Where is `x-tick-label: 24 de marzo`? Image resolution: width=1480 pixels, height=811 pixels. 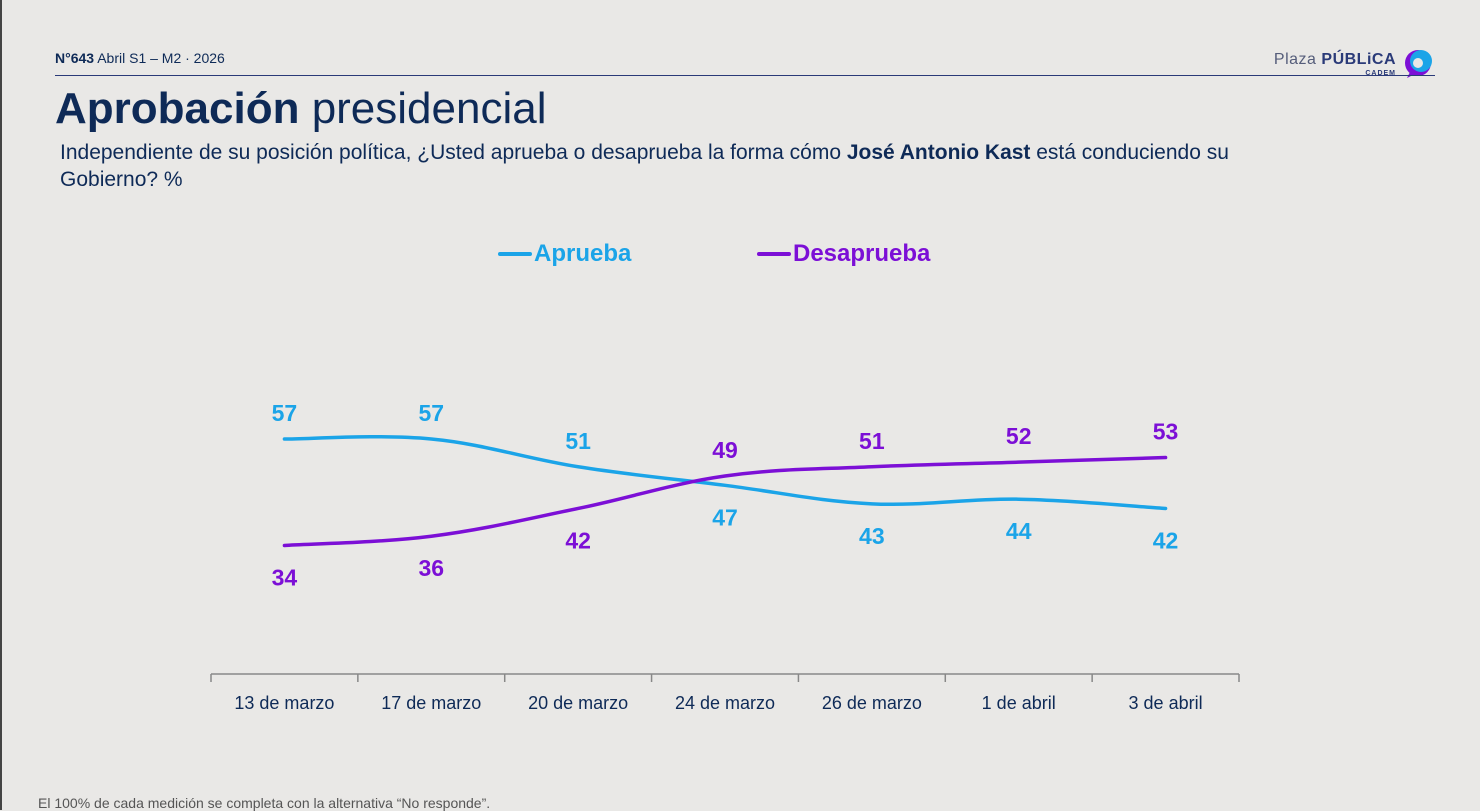 x-tick-label: 24 de marzo is located at coordinates (725, 703).